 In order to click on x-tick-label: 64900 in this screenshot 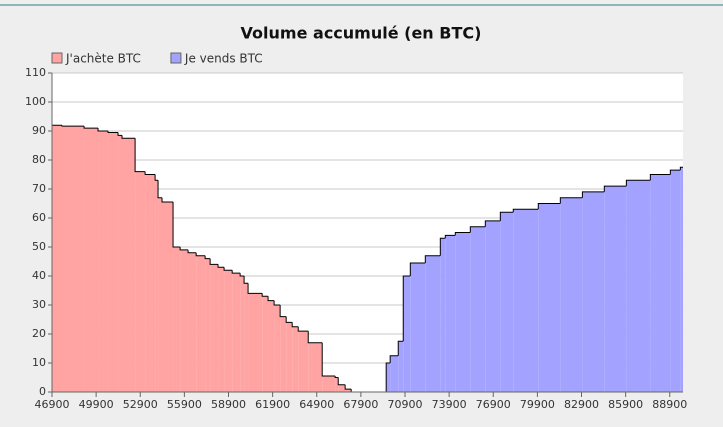, I will do `click(316, 404)`.